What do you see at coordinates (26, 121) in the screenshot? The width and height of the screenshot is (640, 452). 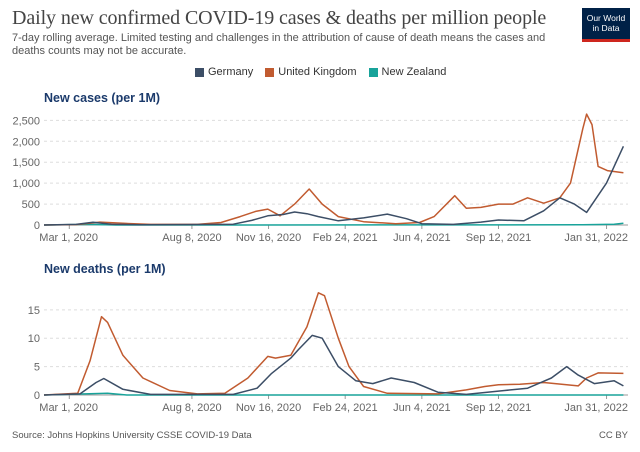 I see `y-tick-label: 2,500` at bounding box center [26, 121].